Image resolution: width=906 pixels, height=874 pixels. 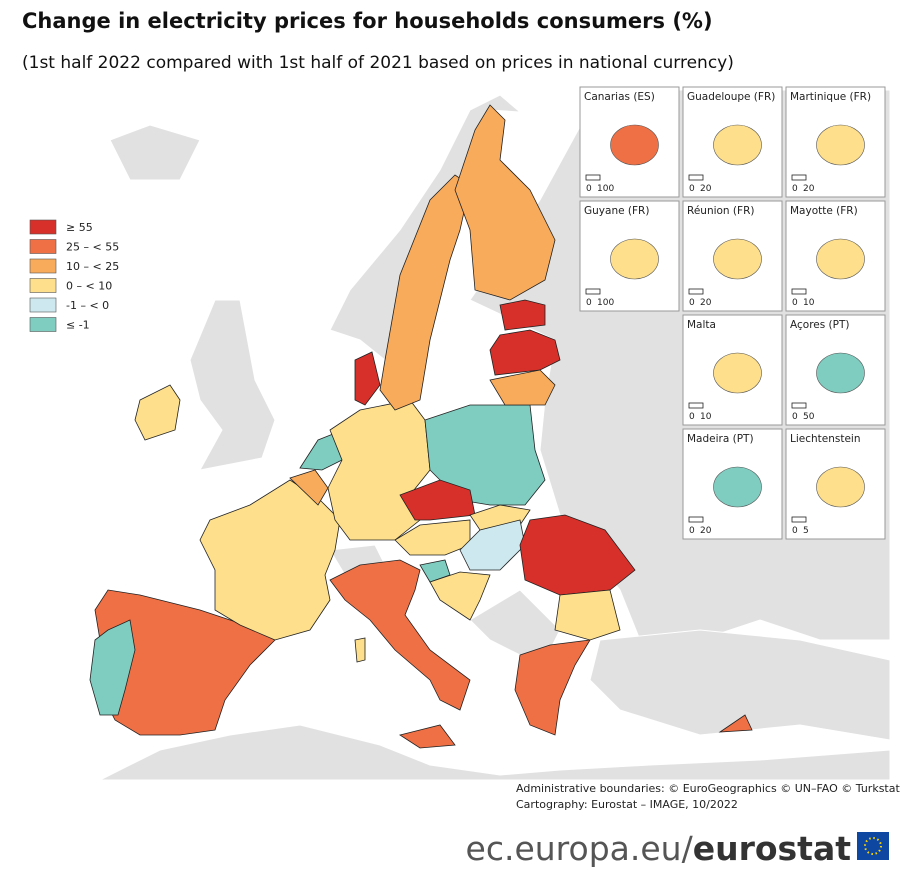 I want to click on sicily, so click(x=427, y=736).